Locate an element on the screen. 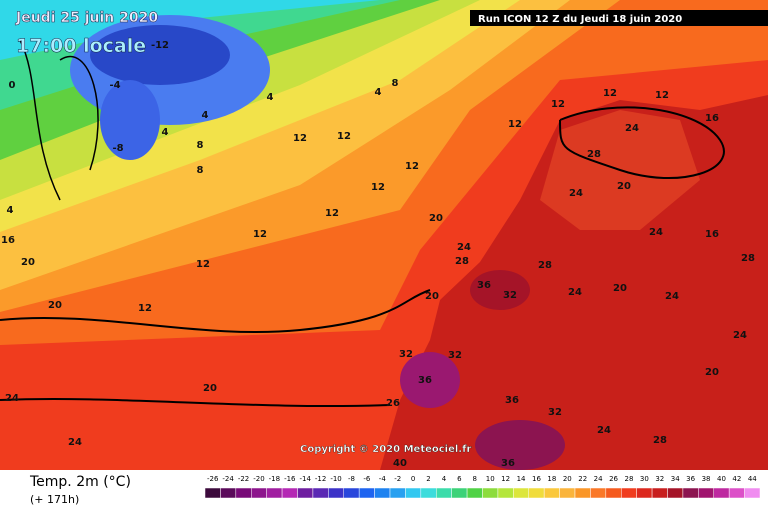  run-box is located at coordinates (619, 18).